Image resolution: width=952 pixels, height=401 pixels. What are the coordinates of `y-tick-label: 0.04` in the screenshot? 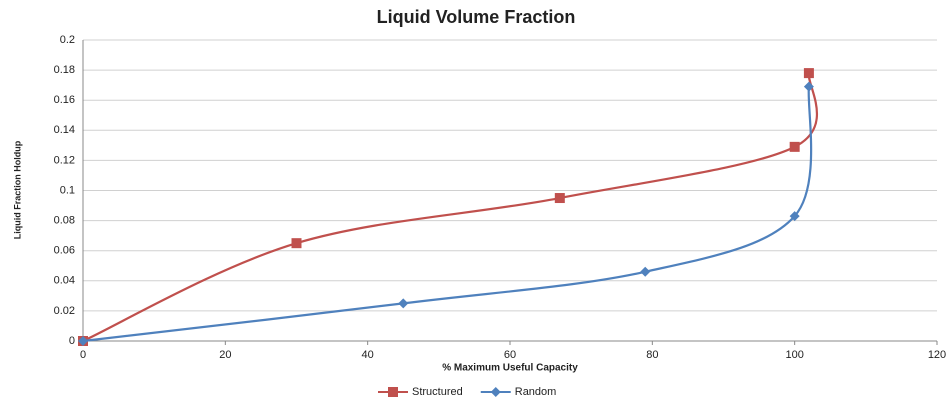 It's located at (64, 281).